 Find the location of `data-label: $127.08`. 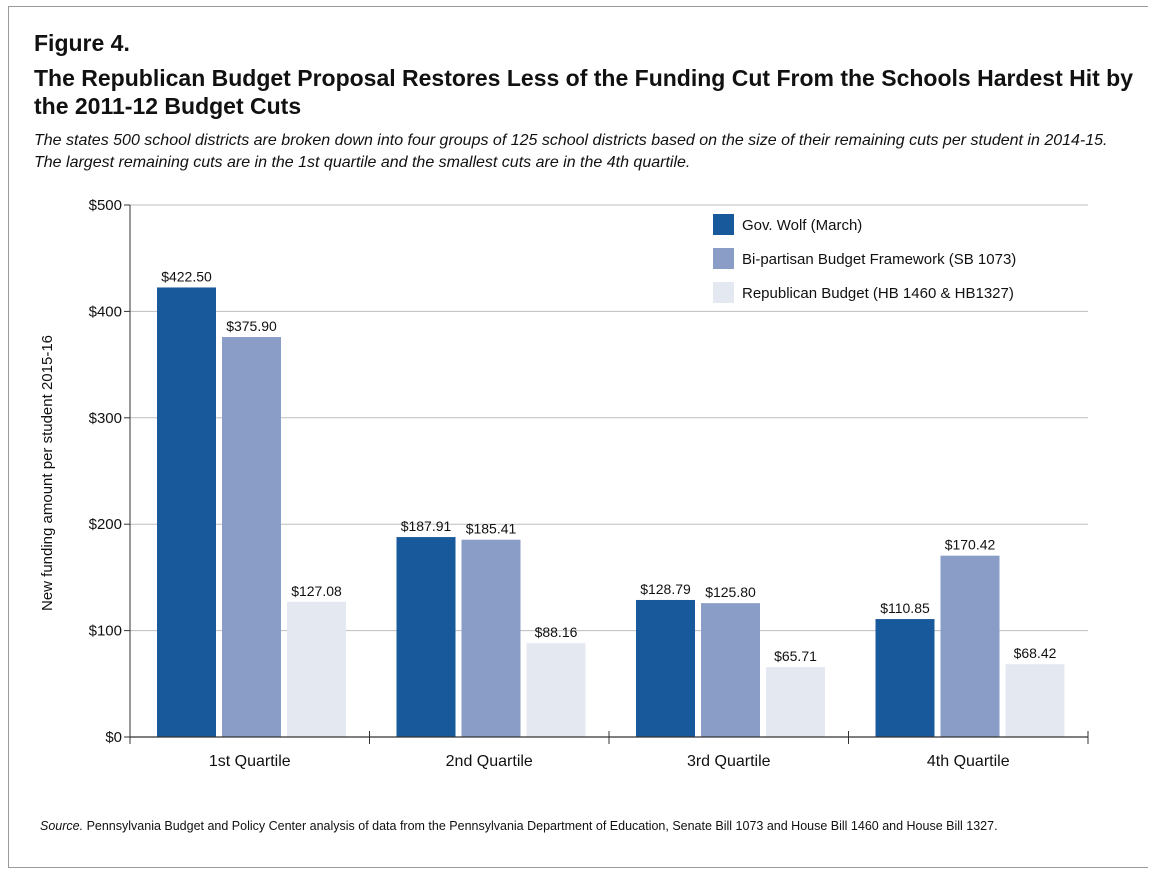

data-label: $127.08 is located at coordinates (316, 591).